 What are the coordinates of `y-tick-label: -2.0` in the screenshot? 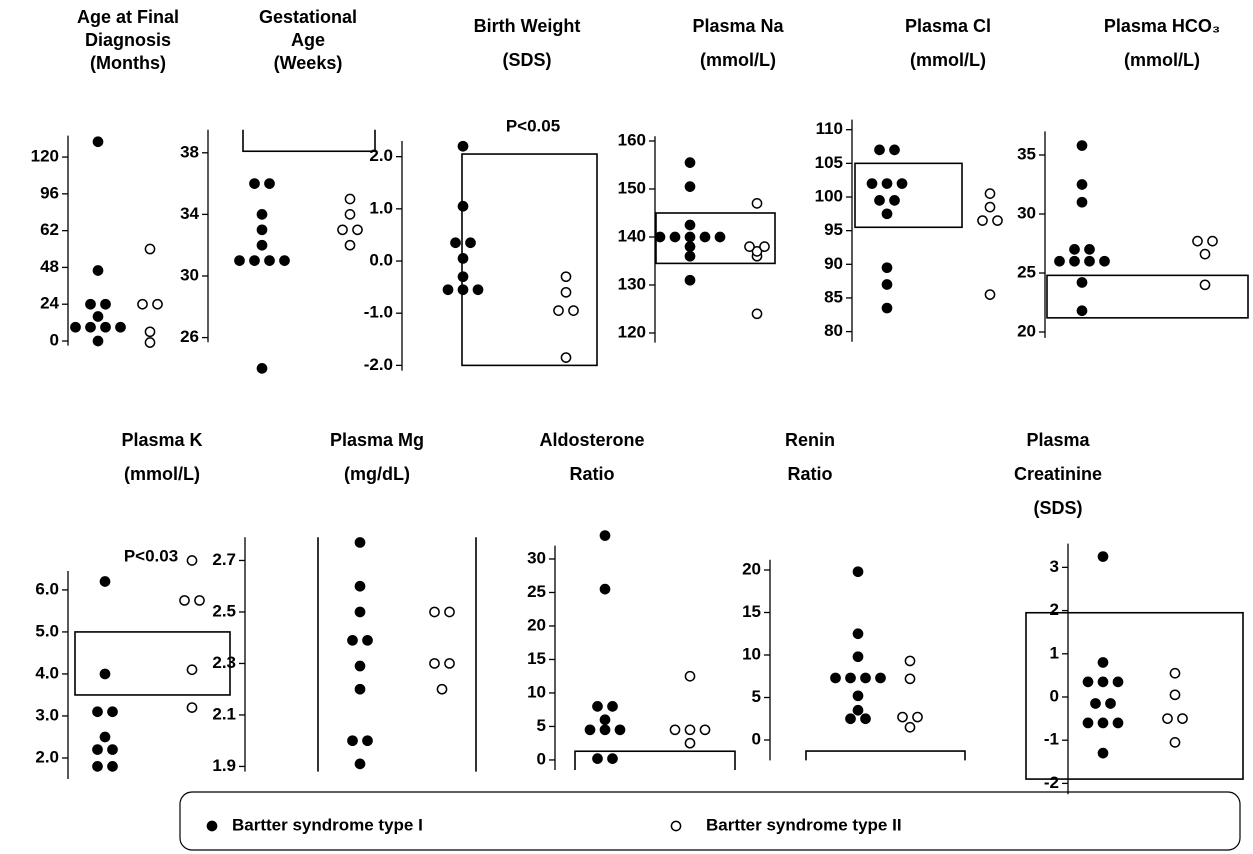 It's located at (378, 364).